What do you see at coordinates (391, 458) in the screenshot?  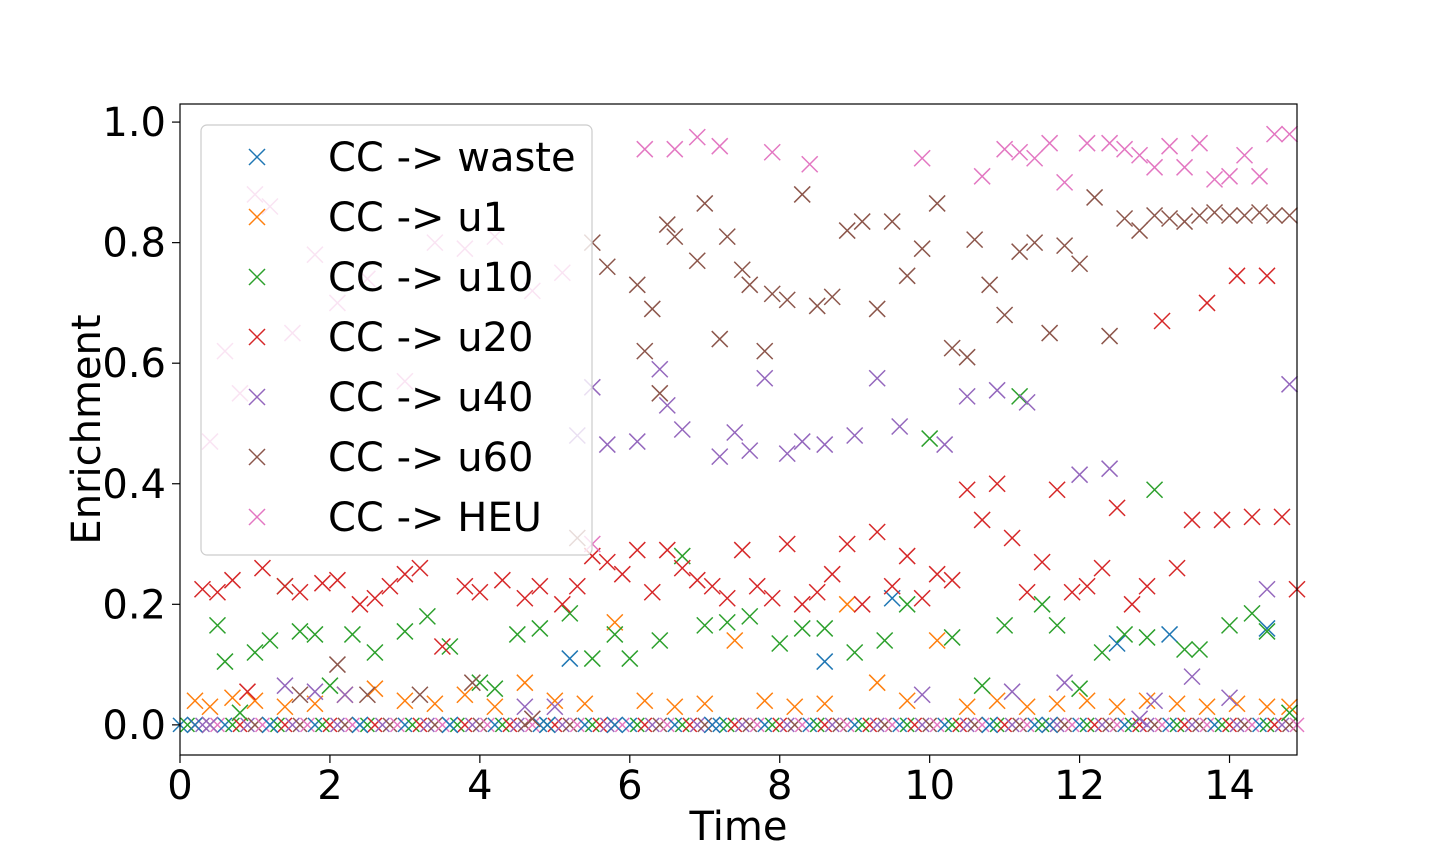 I see `legend-item: CC -> u60` at bounding box center [391, 458].